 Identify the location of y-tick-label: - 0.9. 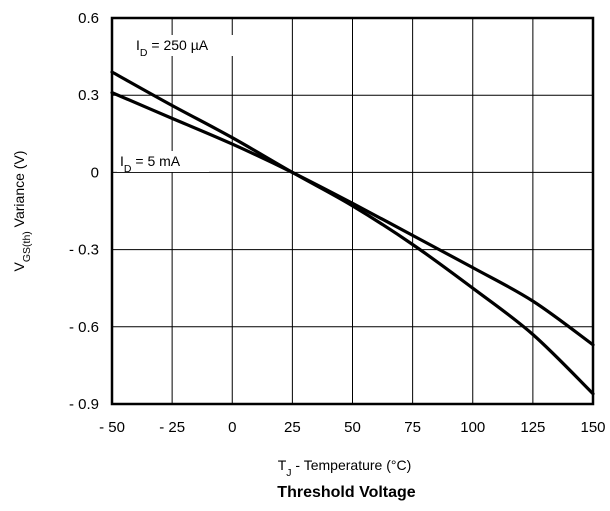
(84, 404).